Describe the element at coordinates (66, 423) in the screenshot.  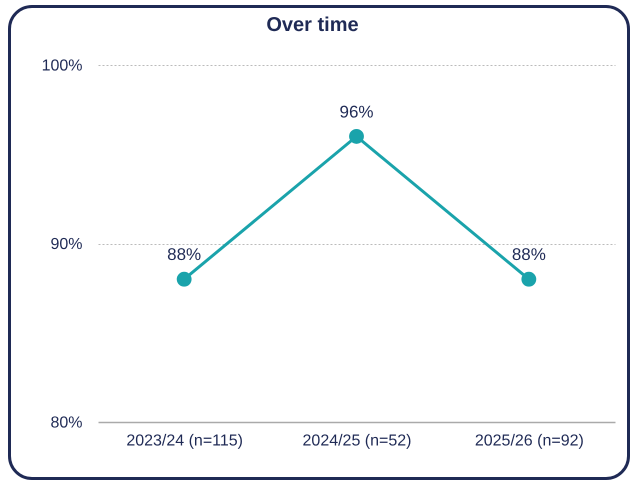
I see `y-tick-label: 80%` at that location.